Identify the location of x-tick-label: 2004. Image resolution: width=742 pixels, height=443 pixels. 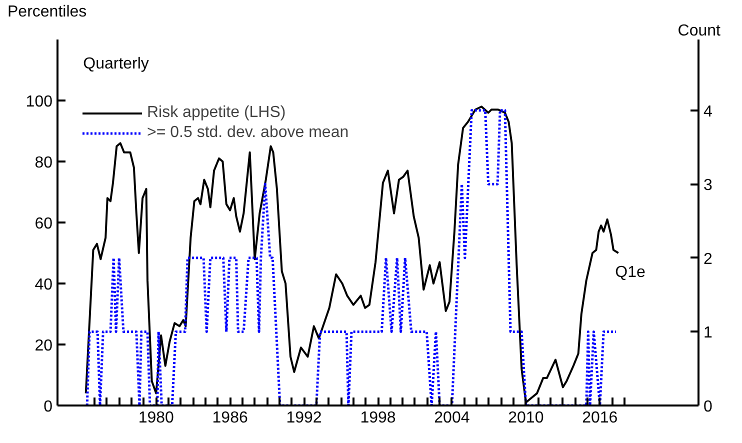
(452, 418).